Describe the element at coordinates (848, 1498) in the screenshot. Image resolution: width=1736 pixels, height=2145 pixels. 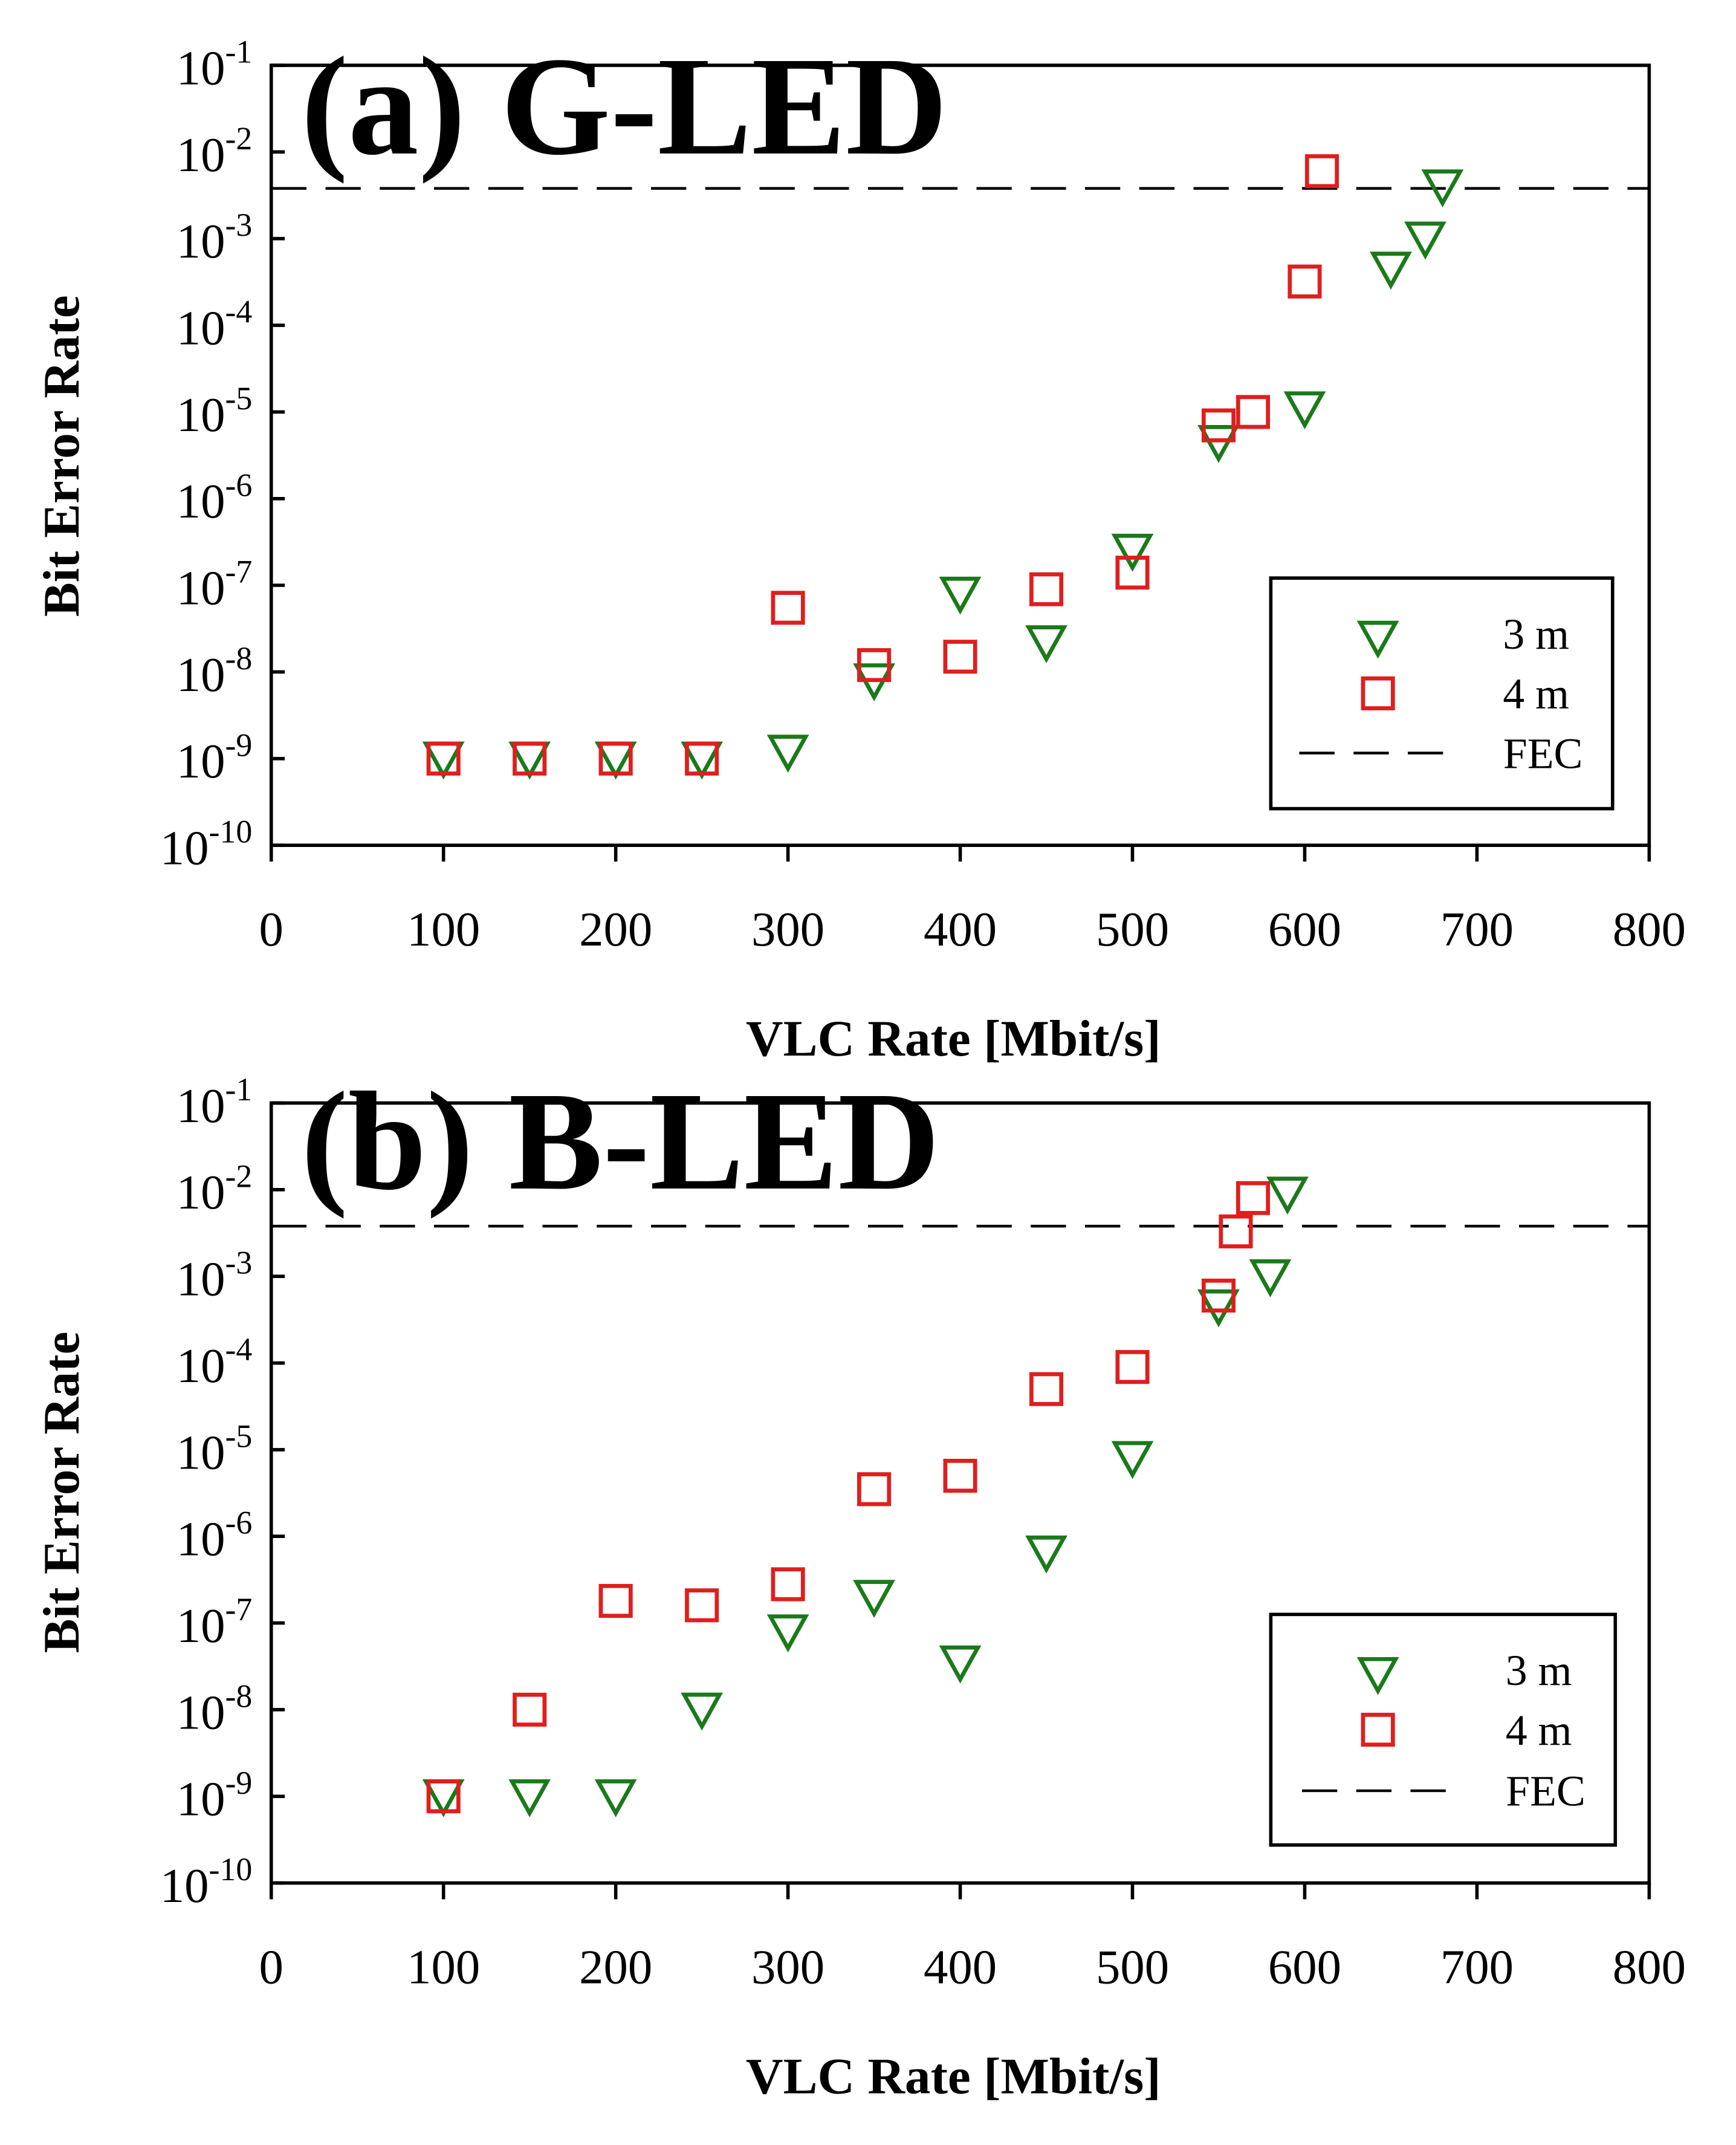
I see `panel-b-series-4m` at that location.